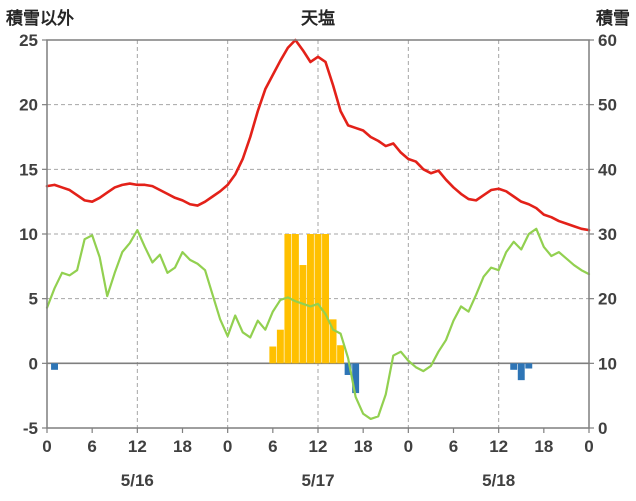 This screenshot has height=501, width=636. What do you see at coordinates (607, 40) in the screenshot?
I see `right-axis-tick-label: 60` at bounding box center [607, 40].